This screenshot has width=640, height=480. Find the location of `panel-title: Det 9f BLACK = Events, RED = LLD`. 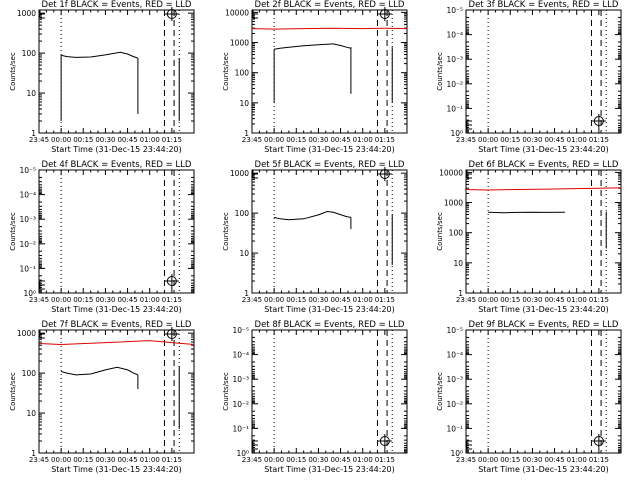

panel-title: Det 9f BLACK = Events, RED = LLD is located at coordinates (544, 325).